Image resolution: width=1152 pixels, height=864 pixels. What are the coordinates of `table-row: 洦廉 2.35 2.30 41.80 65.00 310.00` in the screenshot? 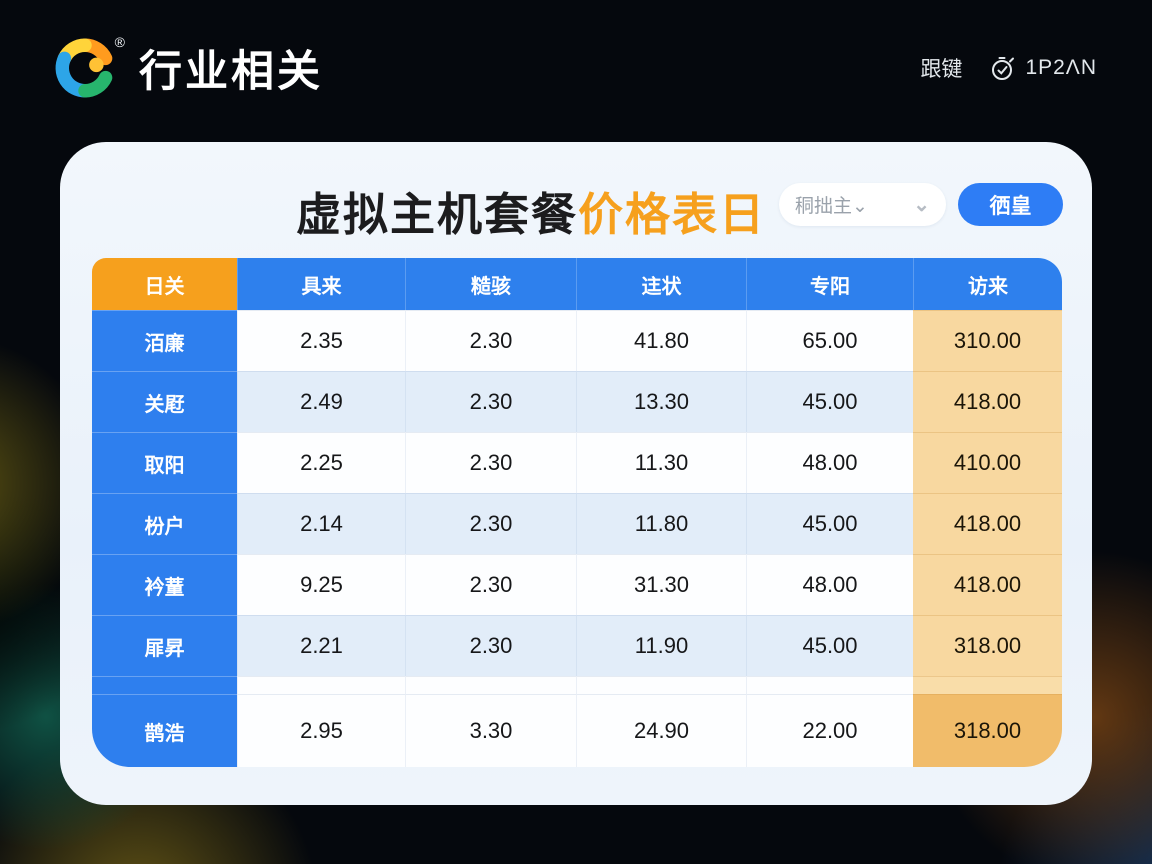 It's located at (577, 340).